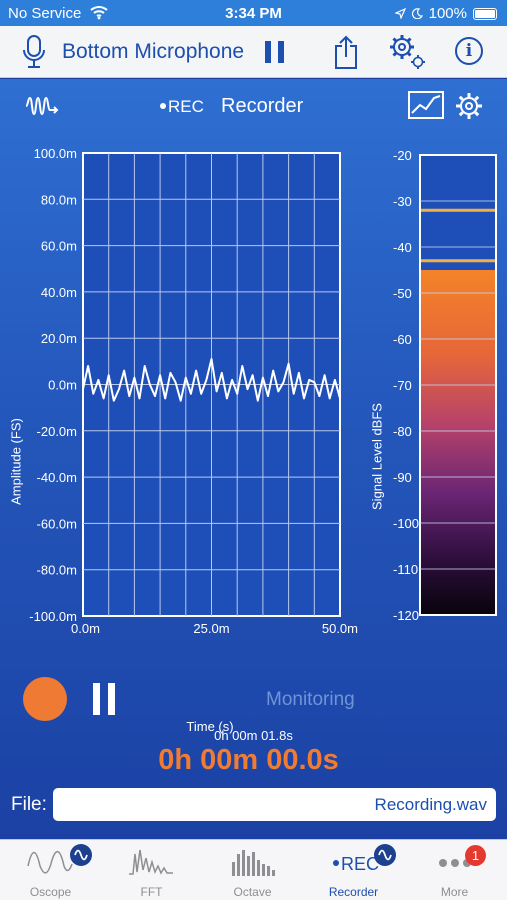 The width and height of the screenshot is (507, 900). I want to click on recorder-tab-rec-text: REC, so click(360, 864).